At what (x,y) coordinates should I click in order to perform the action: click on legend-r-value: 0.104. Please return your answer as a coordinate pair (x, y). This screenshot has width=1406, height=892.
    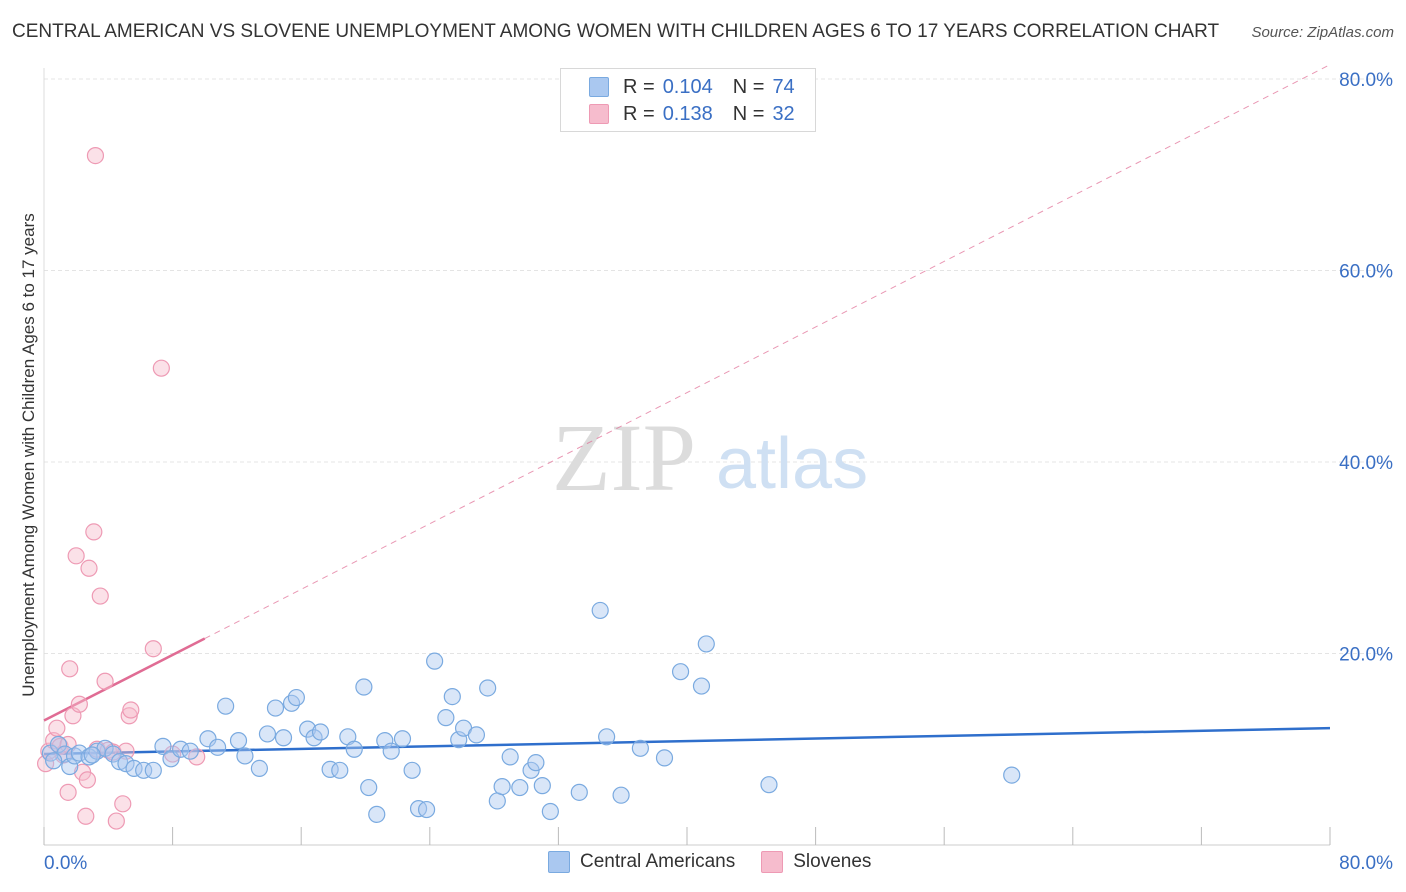
    Looking at the image, I should click on (687, 86).